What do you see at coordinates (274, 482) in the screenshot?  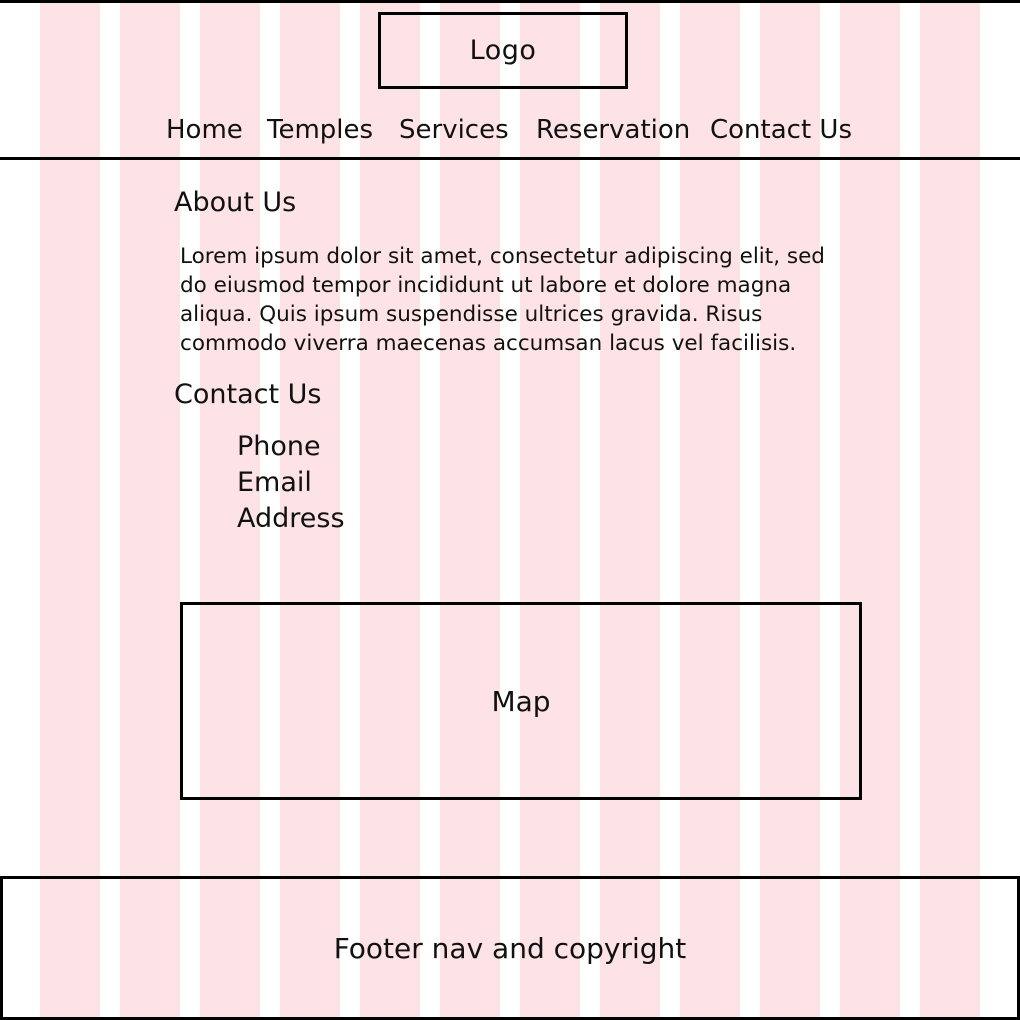 I see `contact-email: Email` at bounding box center [274, 482].